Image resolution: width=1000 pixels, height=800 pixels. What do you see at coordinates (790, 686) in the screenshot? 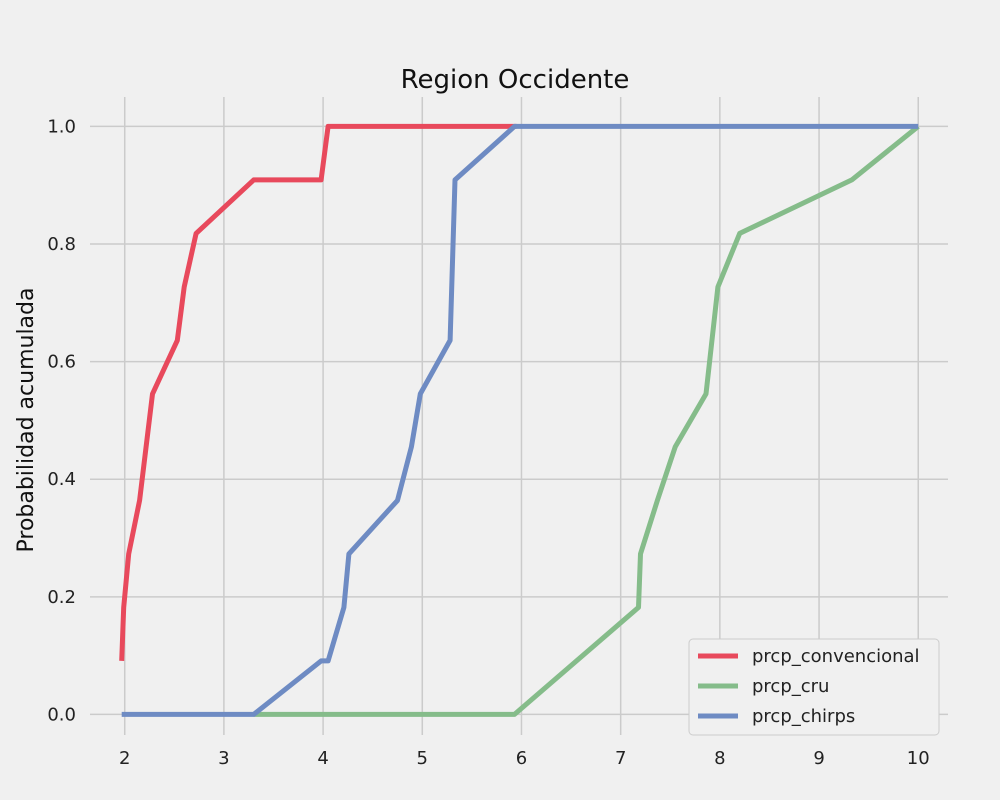
I see `legend-label-prcp-cru: prcp_cru` at bounding box center [790, 686].